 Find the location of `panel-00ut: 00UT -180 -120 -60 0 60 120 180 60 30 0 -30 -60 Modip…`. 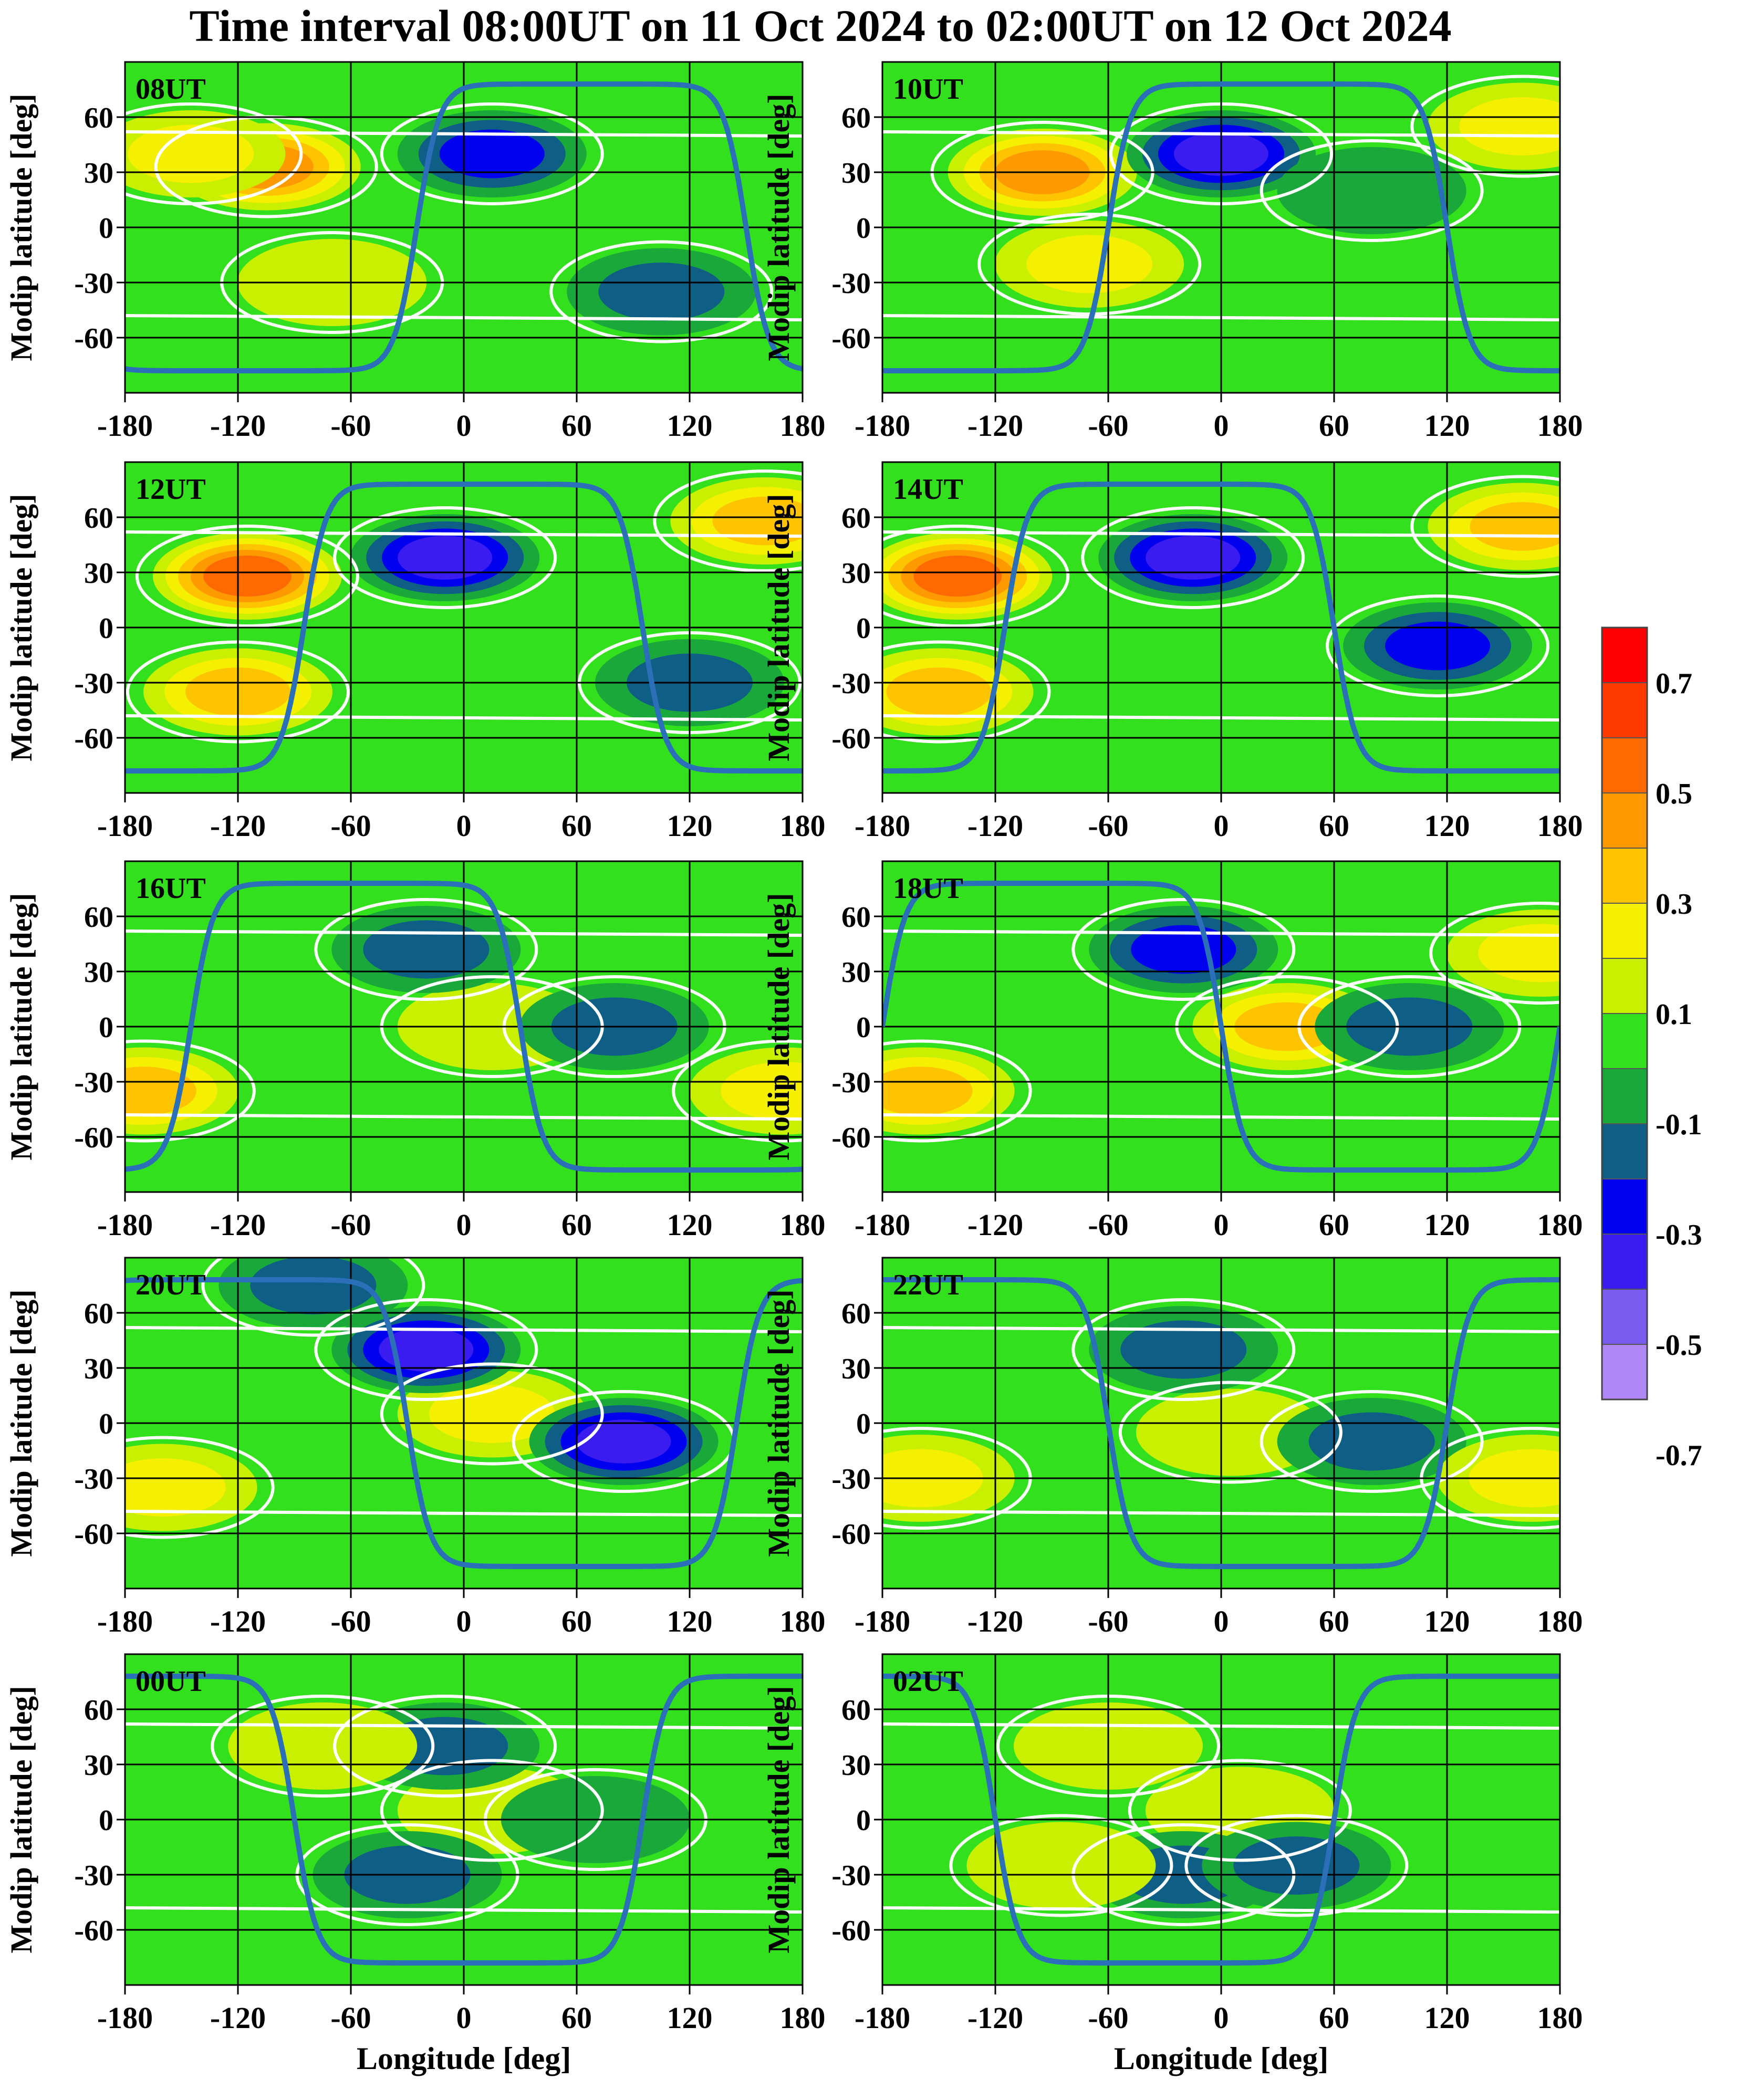

panel-00ut: 00UT -180 -120 -60 0 60 120 180 60 30 0 -30 -60 Modip… is located at coordinates (415, 1865).